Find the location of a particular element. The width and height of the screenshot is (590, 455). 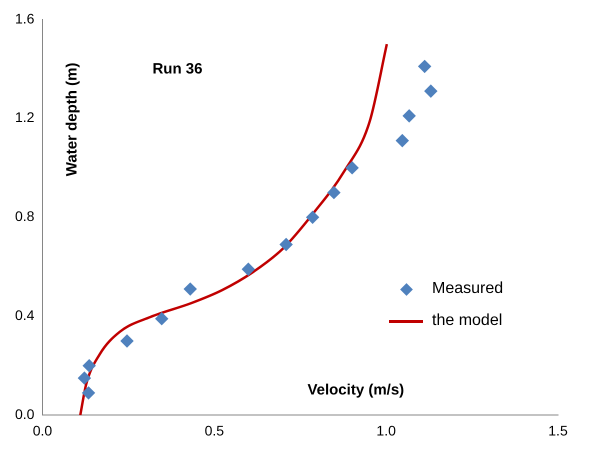

y-tick-label: 0.0 is located at coordinates (24, 414).